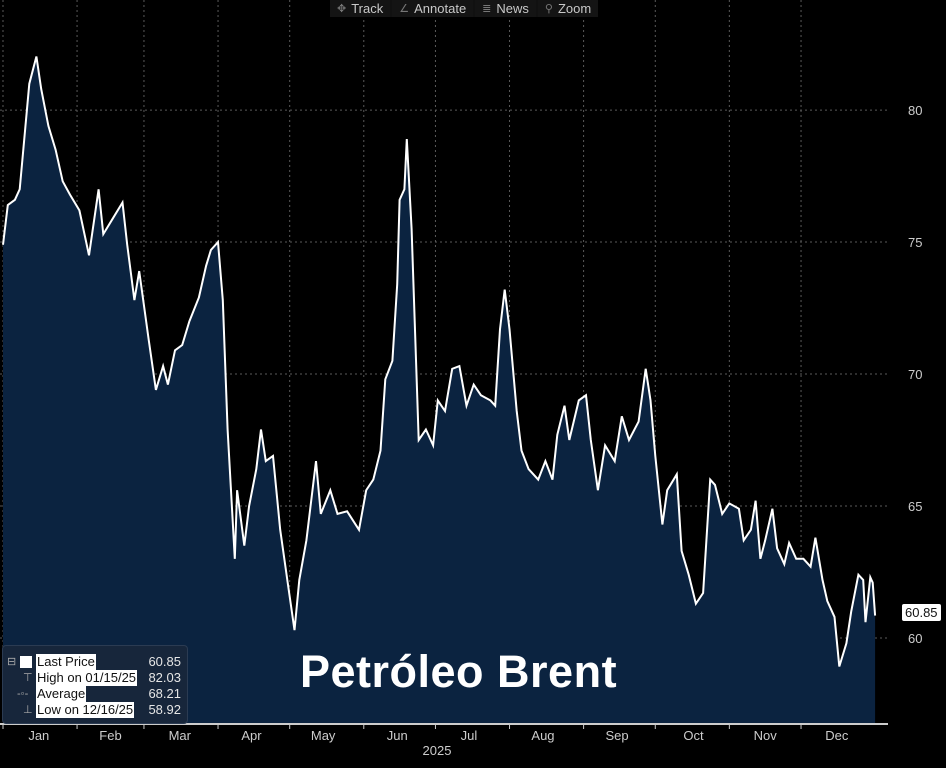  Describe the element at coordinates (404, 9) in the screenshot. I see `pencil-icon: ∠` at that location.